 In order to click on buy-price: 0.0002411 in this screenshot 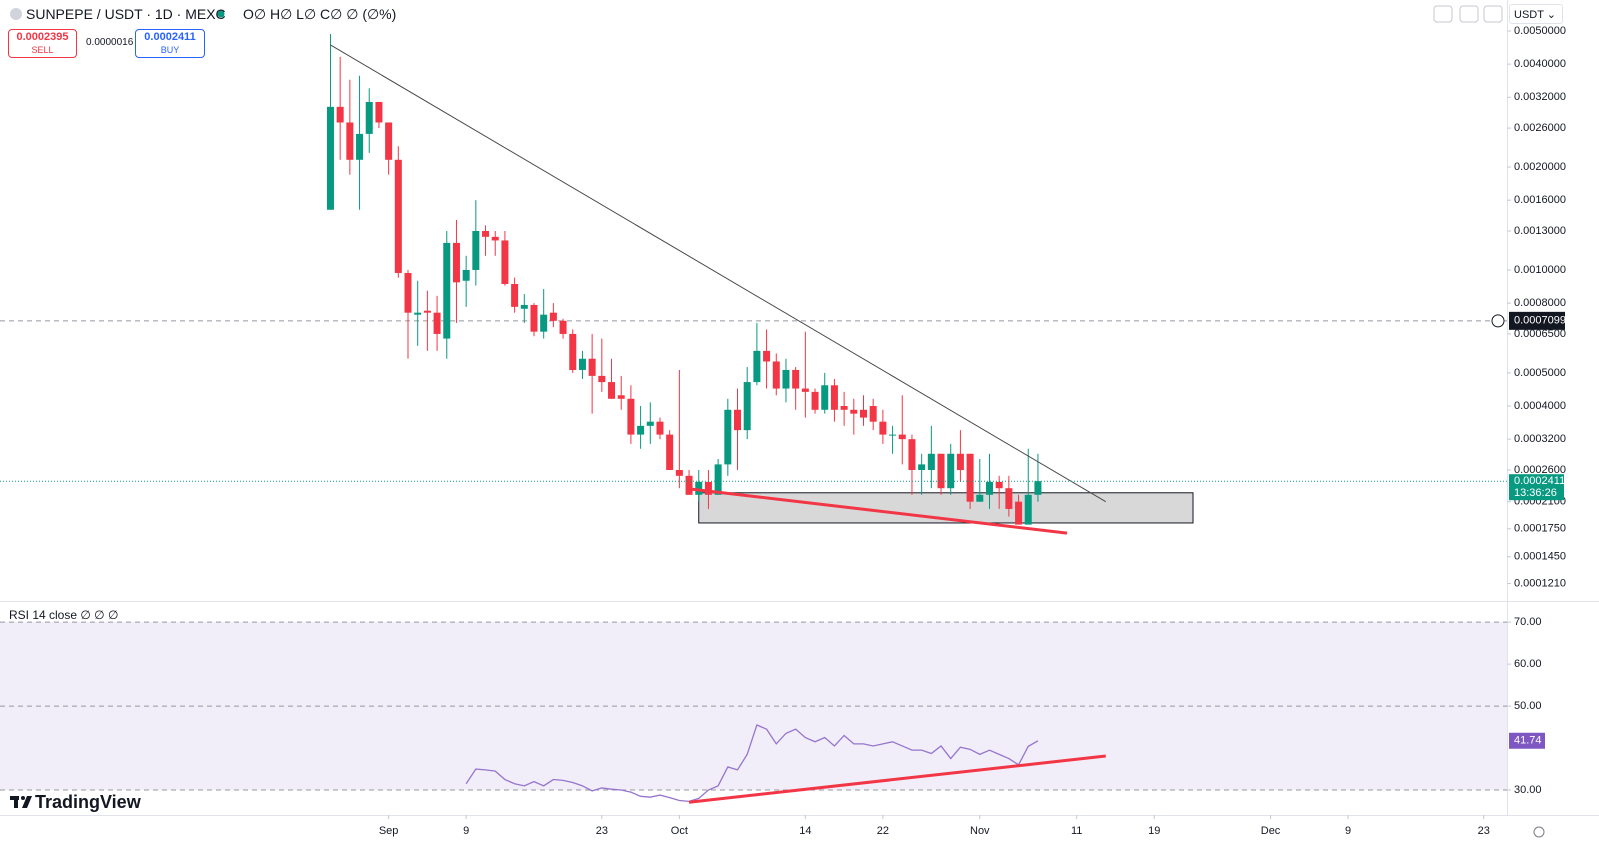, I will do `click(170, 37)`.